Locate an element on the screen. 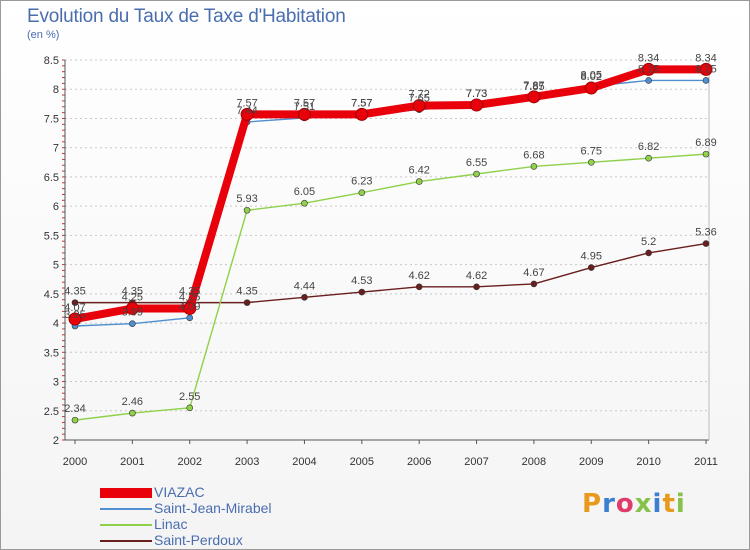 Image resolution: width=750 pixels, height=550 pixels. proxiti-logo: Proxiti is located at coordinates (634, 504).